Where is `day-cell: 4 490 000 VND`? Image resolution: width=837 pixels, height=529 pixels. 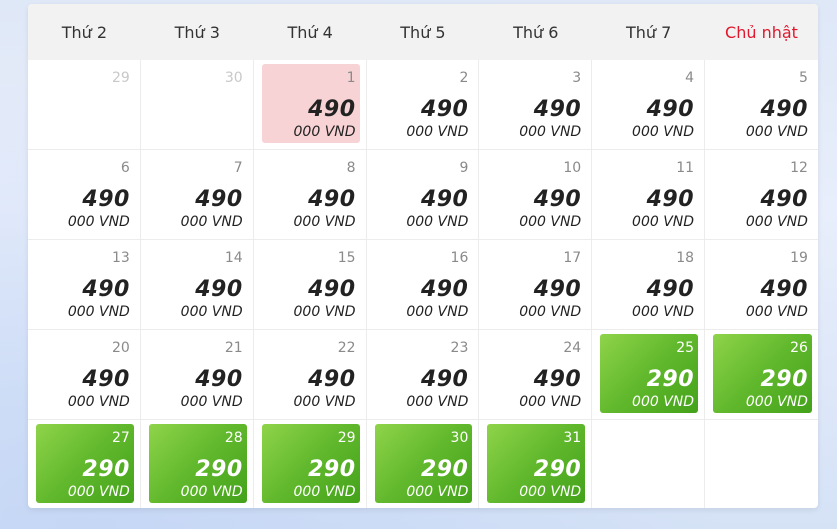 day-cell: 4 490 000 VND is located at coordinates (649, 105).